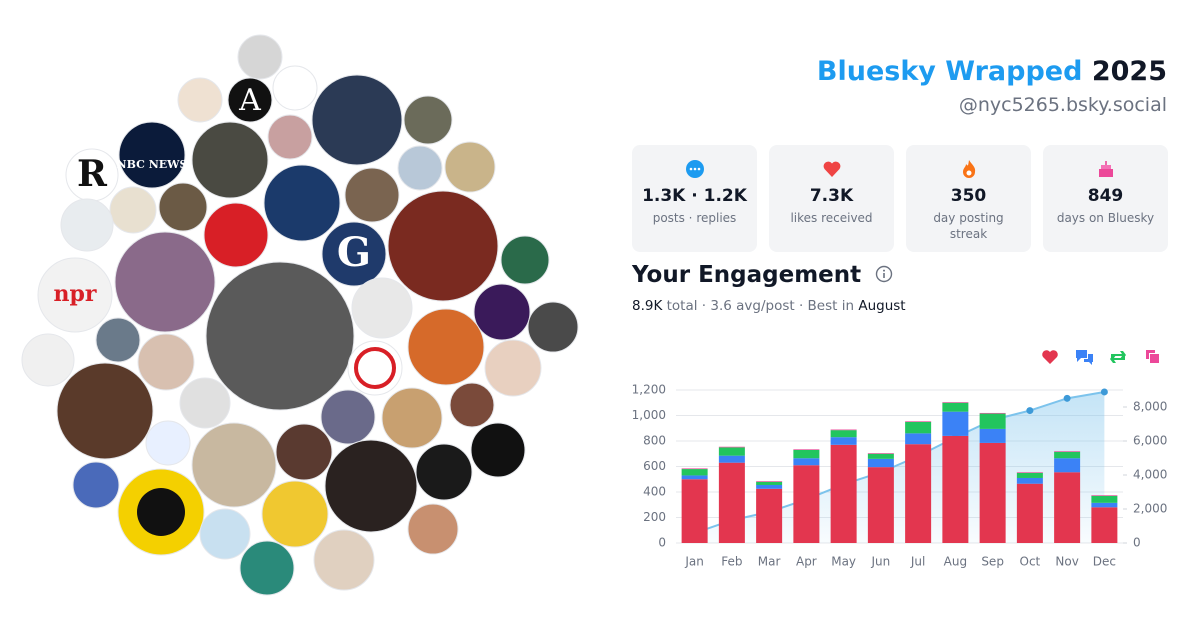  I want to click on x-tick-label: Mar, so click(769, 562).